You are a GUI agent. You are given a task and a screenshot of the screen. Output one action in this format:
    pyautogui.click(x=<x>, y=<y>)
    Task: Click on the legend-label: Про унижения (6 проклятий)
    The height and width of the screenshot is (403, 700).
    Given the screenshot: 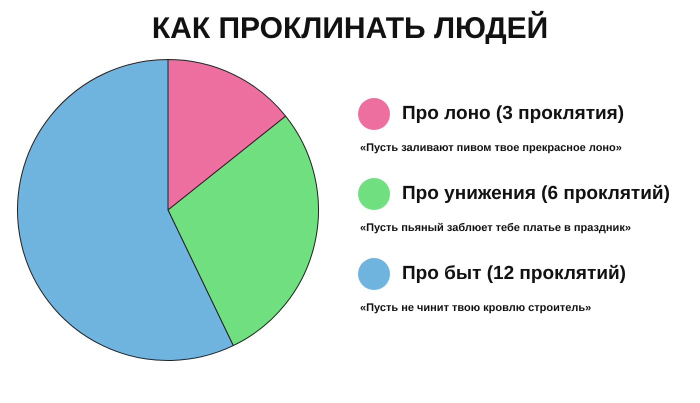 What is the action you would take?
    pyautogui.click(x=536, y=194)
    